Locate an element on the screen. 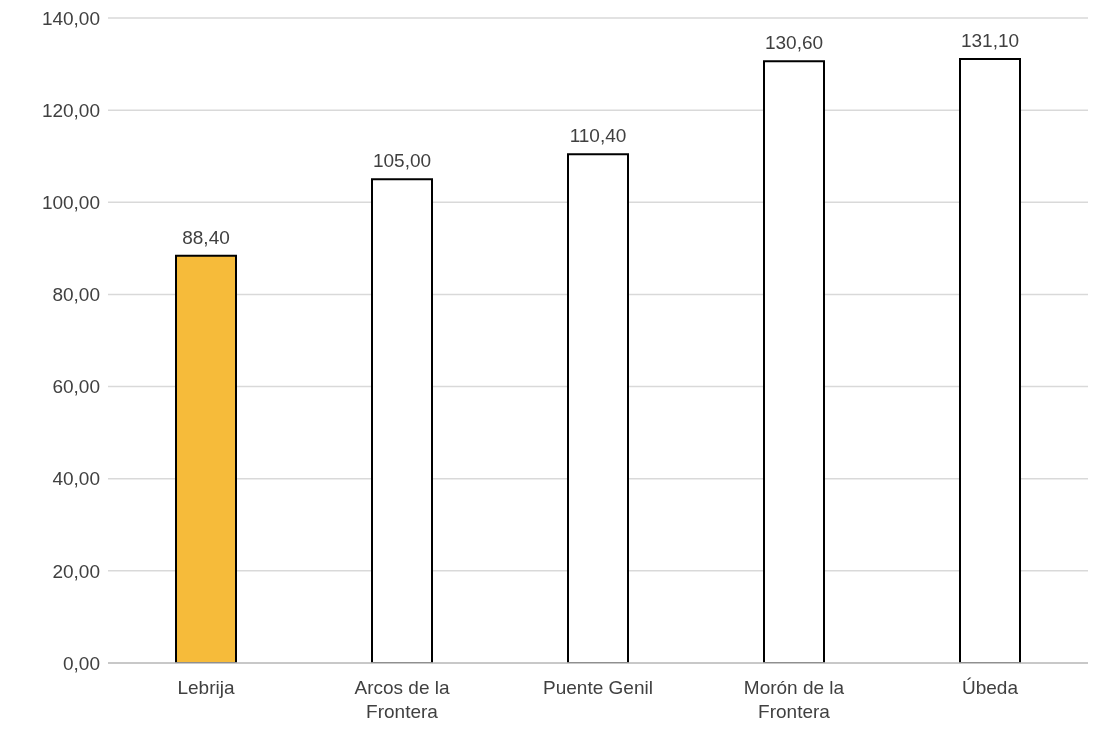 This screenshot has height=741, width=1106. data-label: 110,40 is located at coordinates (598, 136).